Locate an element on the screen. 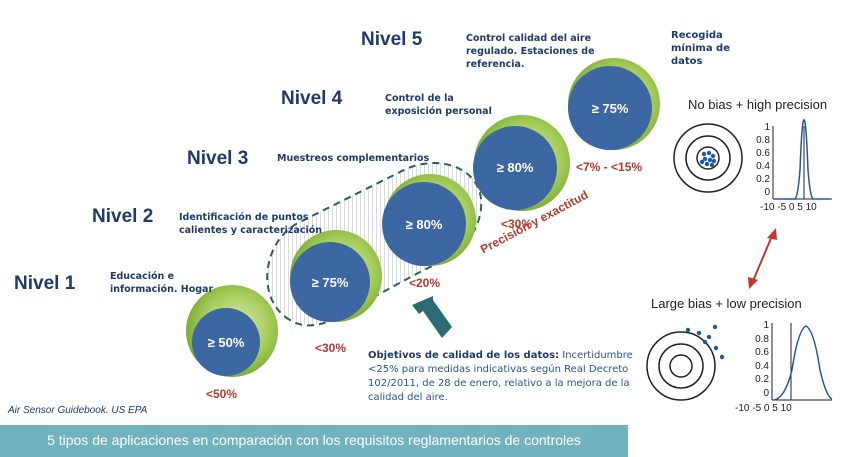 The width and height of the screenshot is (850, 457). panel-2-x-ticks: -10 -5 0 5 10 is located at coordinates (785, 408).